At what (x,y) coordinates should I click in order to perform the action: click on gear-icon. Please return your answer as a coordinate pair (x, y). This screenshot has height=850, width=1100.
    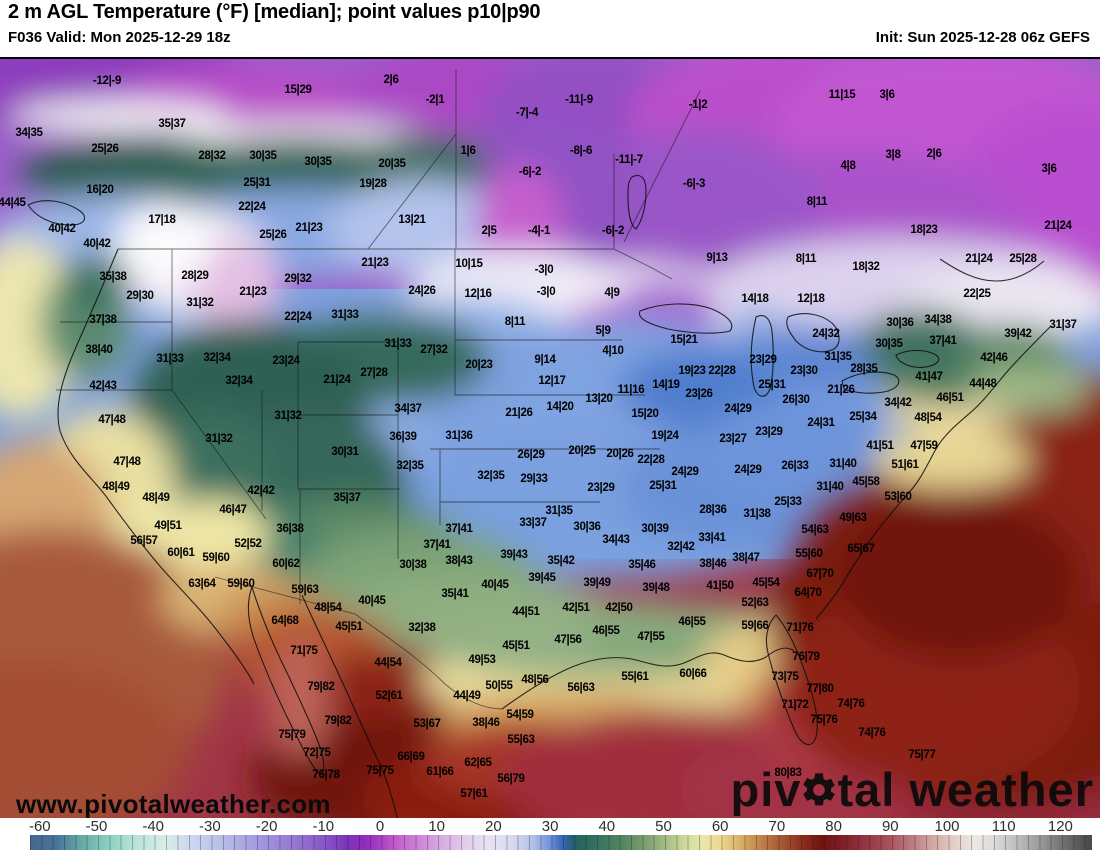
    Looking at the image, I should click on (819, 789).